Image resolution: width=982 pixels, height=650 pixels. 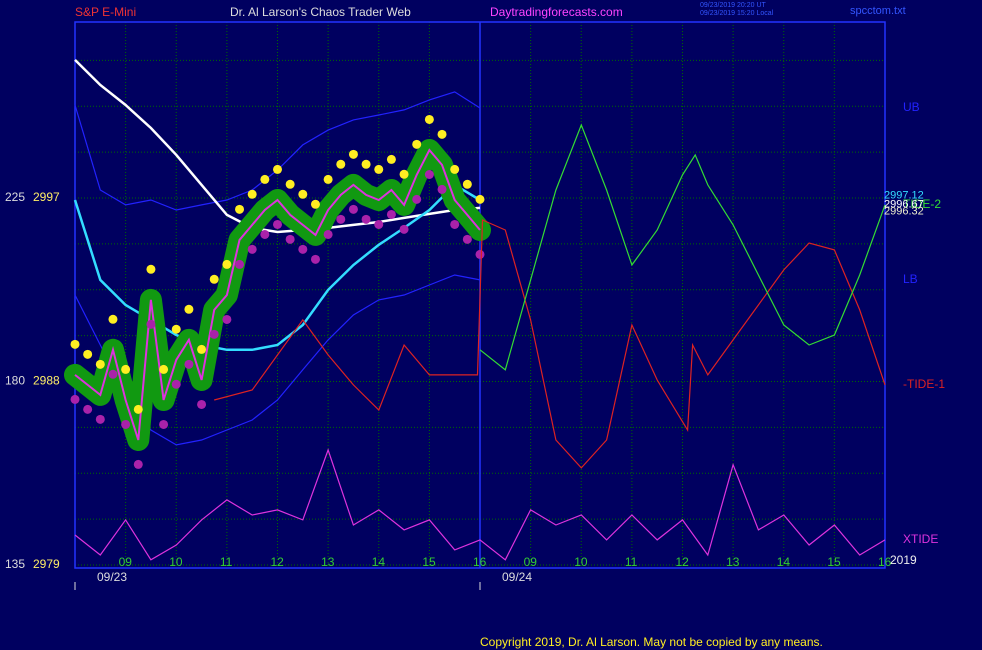 What do you see at coordinates (556, 12) in the screenshot?
I see `site: Daytradingforecasts.com` at bounding box center [556, 12].